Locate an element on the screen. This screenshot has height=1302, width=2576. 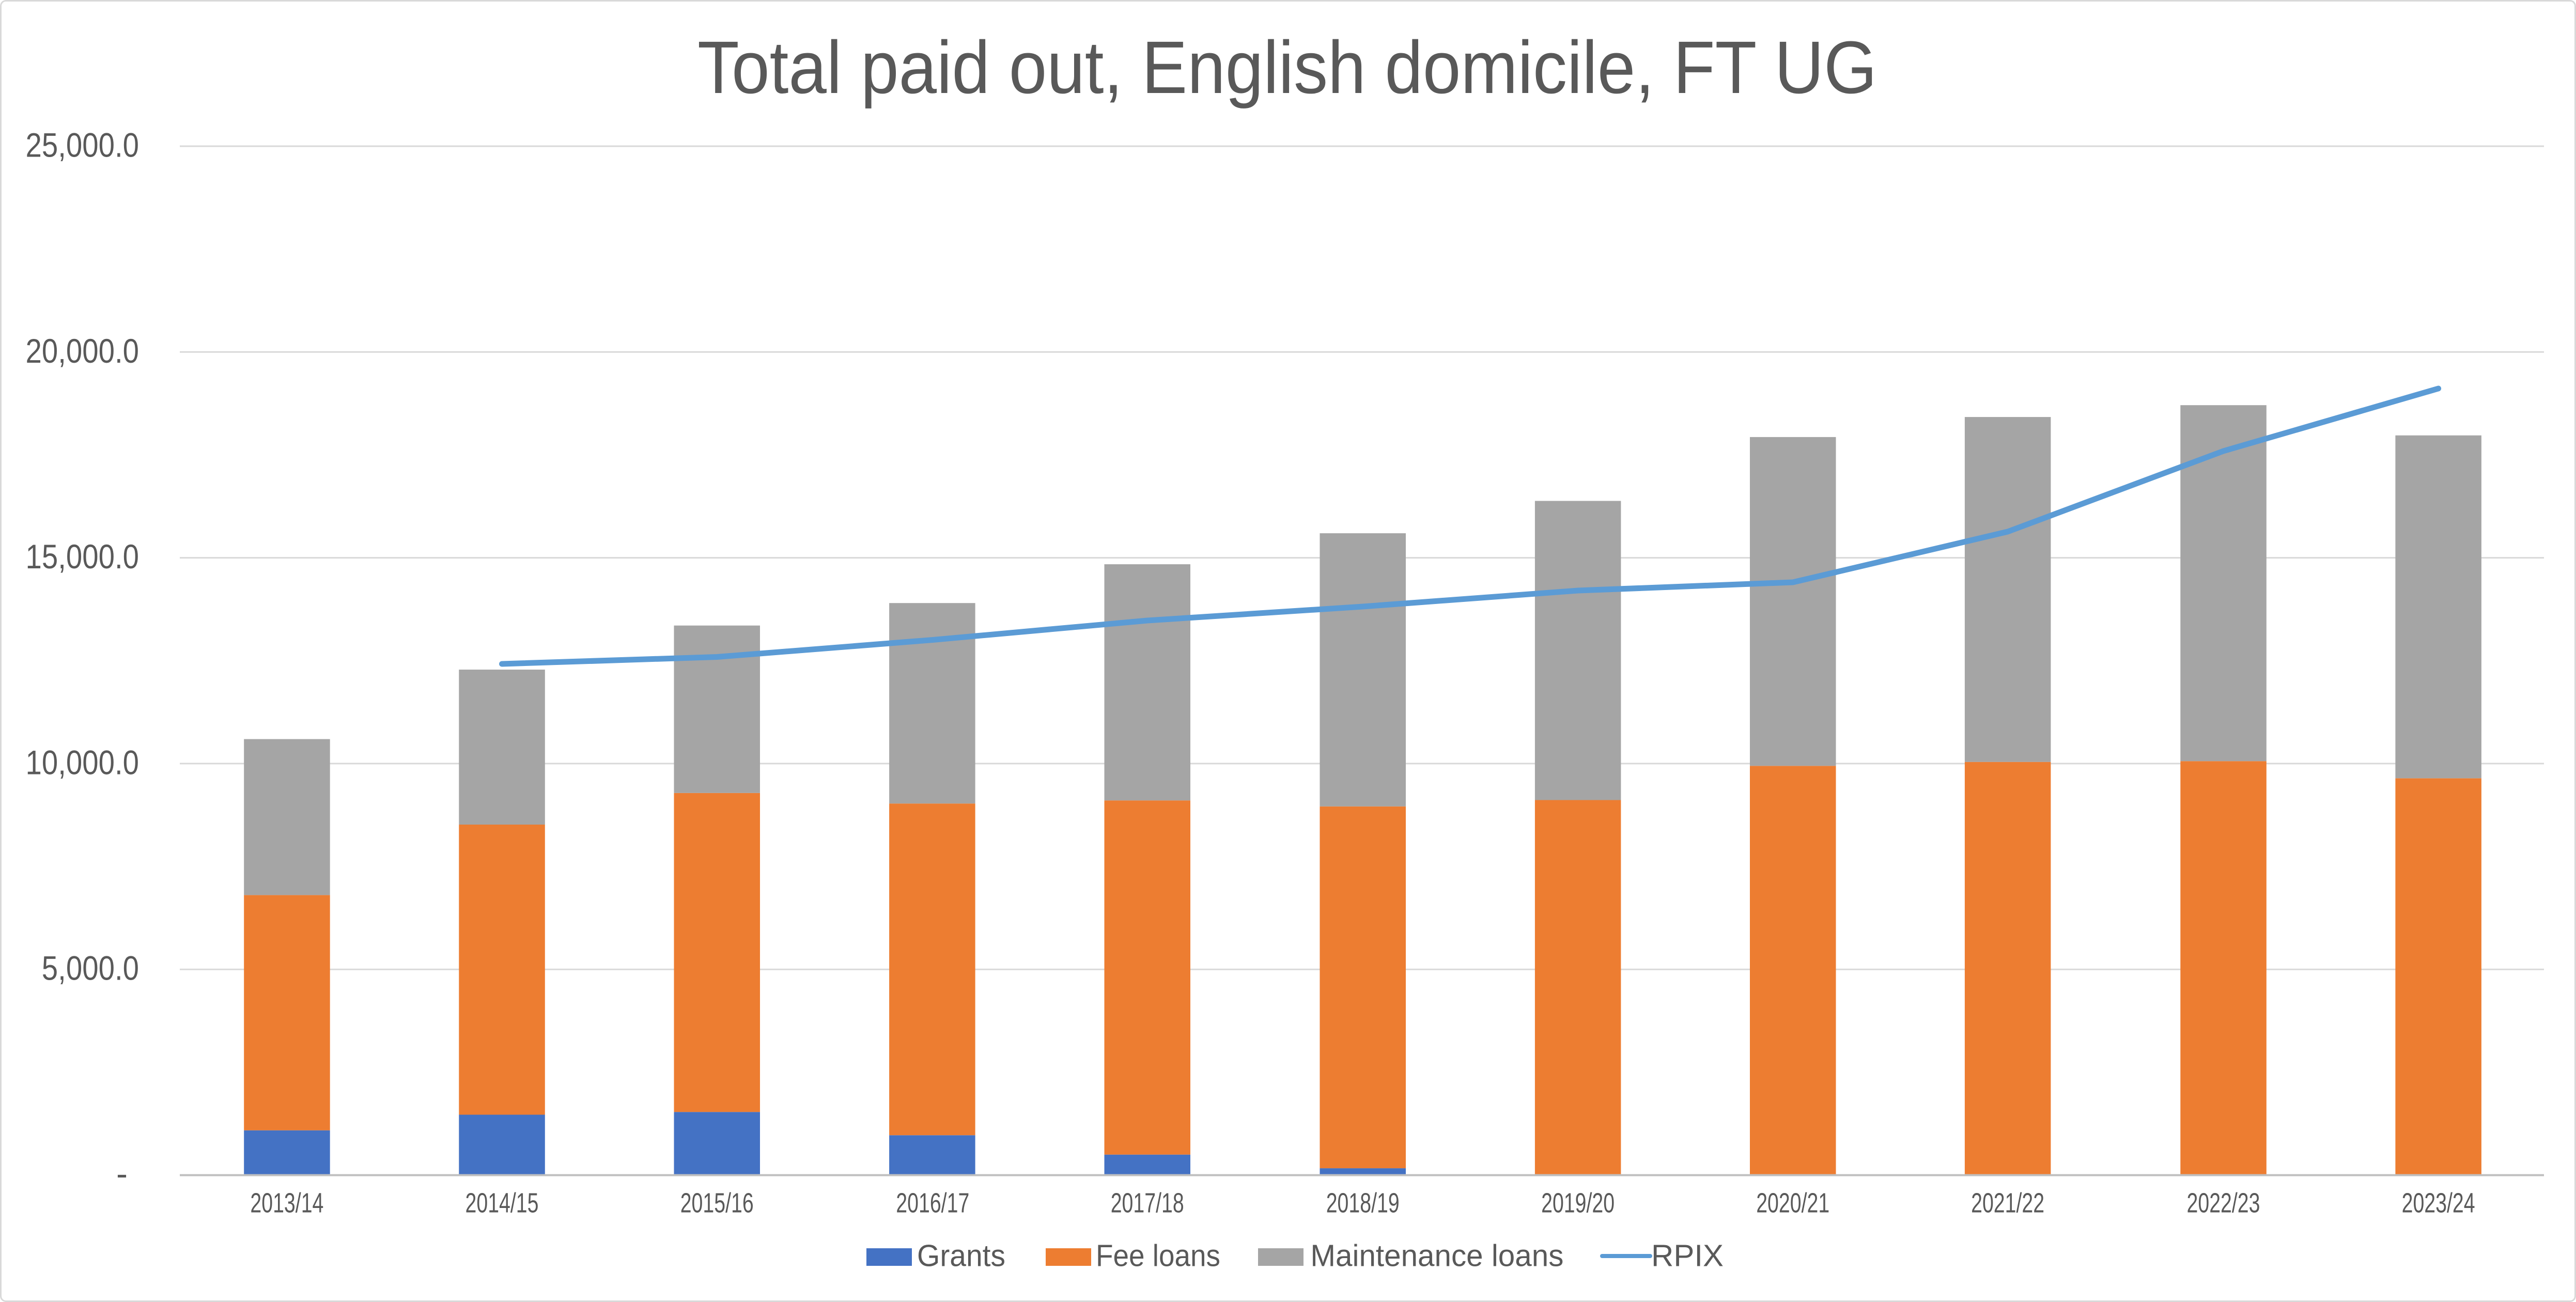
svg-text: Fee loans is located at coordinates (1158, 1256).